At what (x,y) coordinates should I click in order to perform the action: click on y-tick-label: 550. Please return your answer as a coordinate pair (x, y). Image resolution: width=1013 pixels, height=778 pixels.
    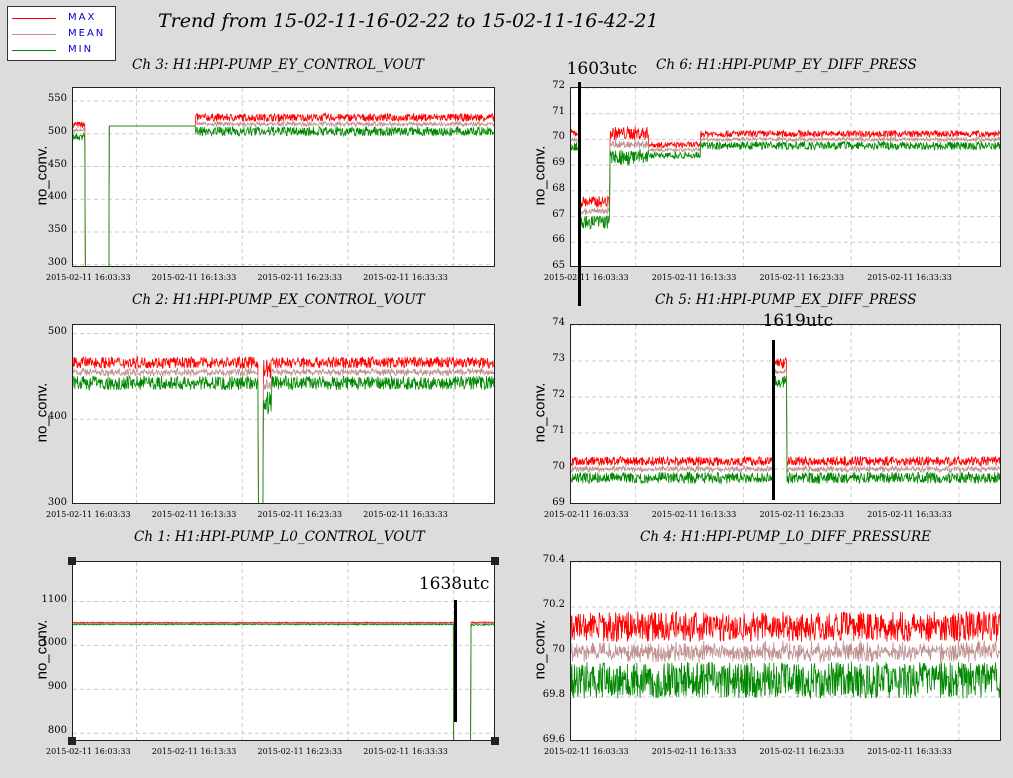
    Looking at the image, I should click on (57, 99).